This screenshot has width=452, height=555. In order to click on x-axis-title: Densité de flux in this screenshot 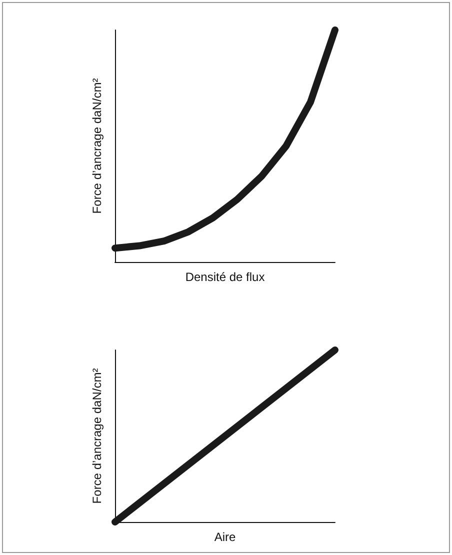, I will do `click(225, 277)`.